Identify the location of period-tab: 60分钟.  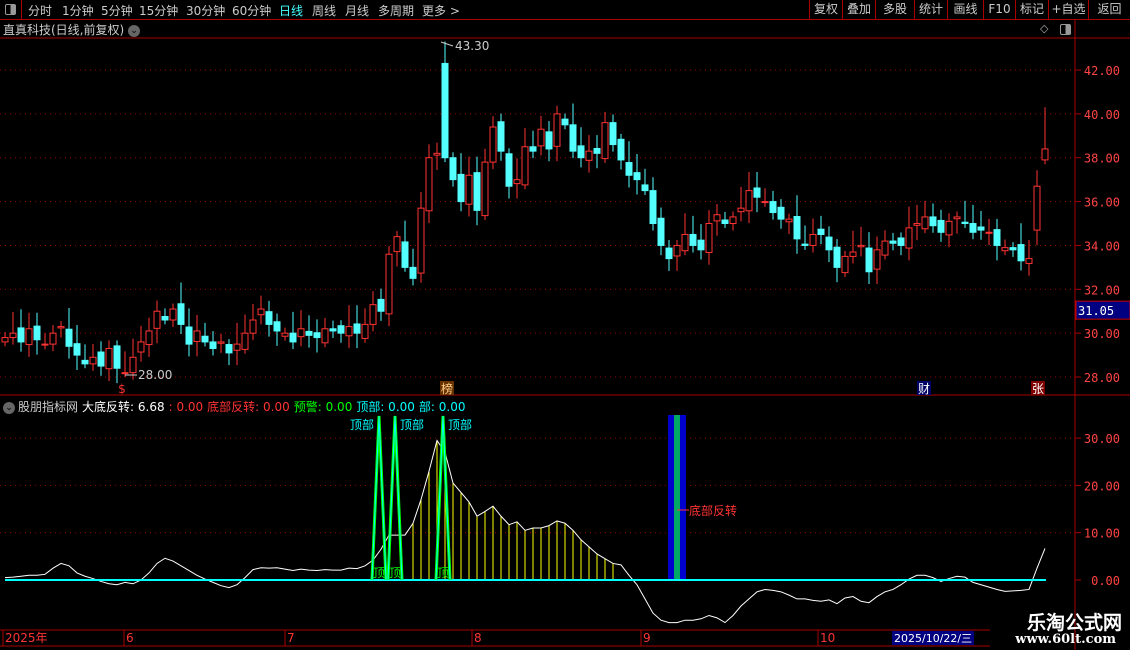
(252, 11).